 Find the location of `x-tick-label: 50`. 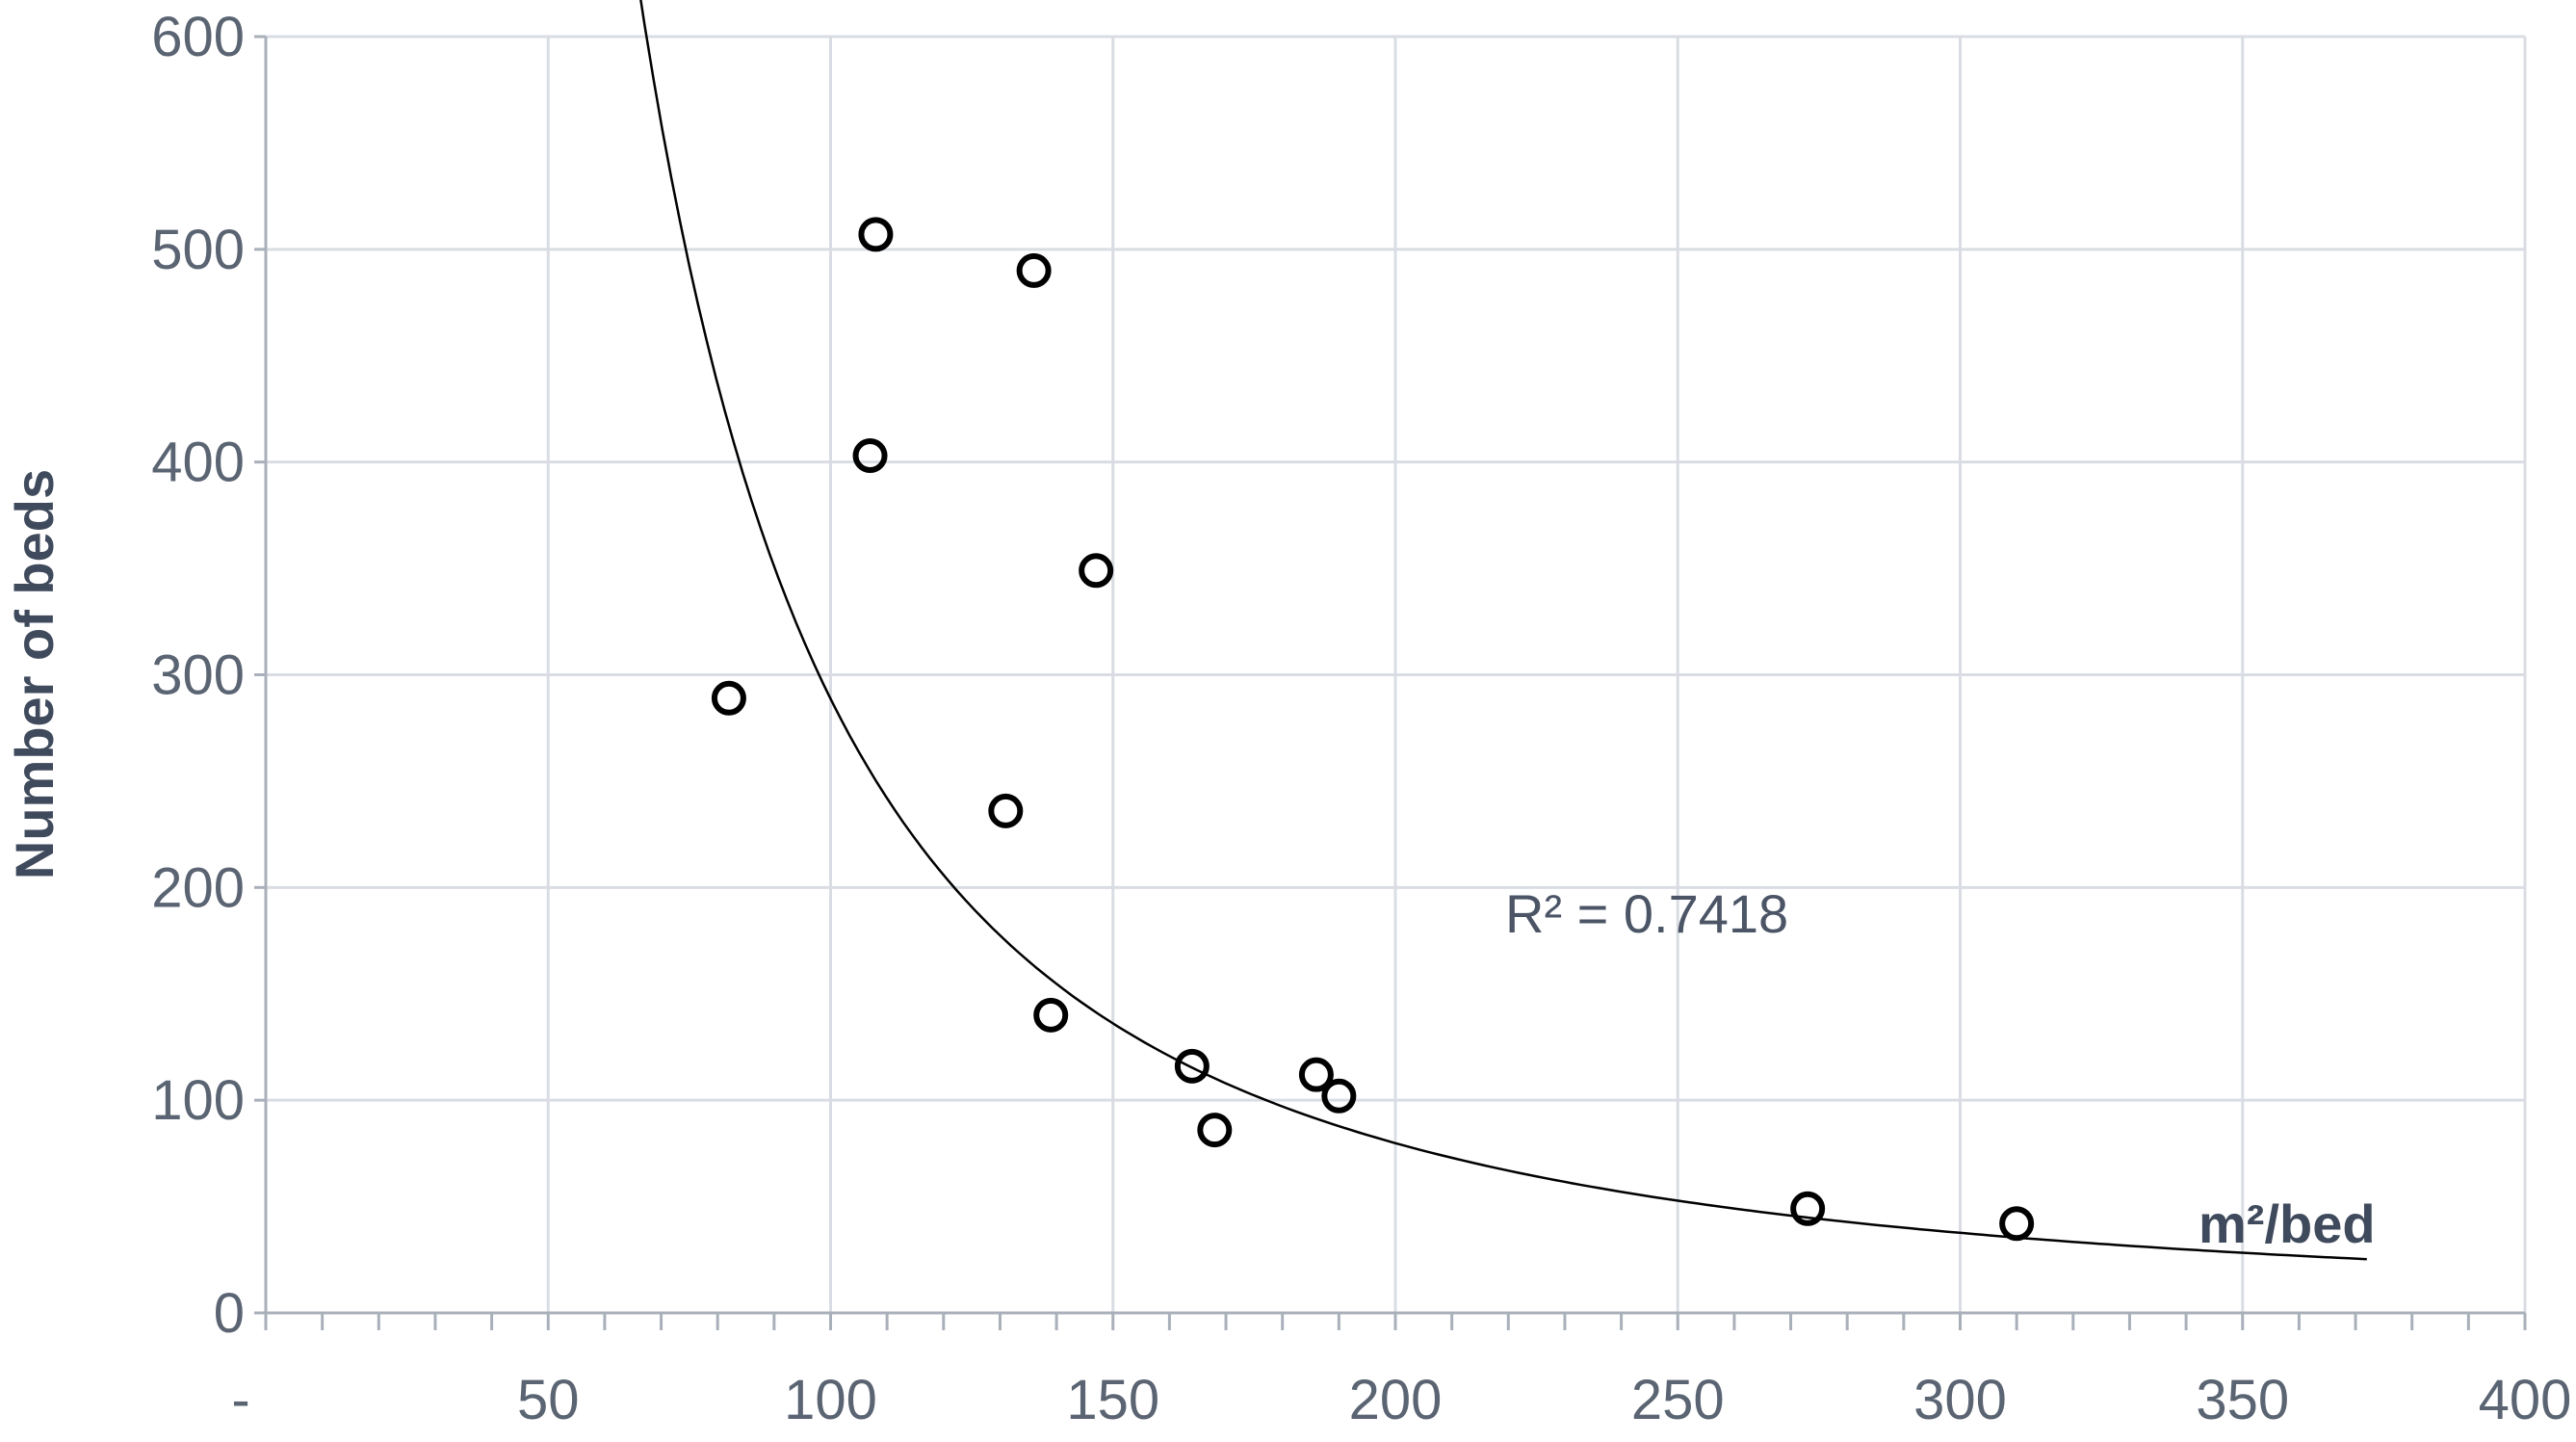

x-tick-label: 50 is located at coordinates (548, 1400).